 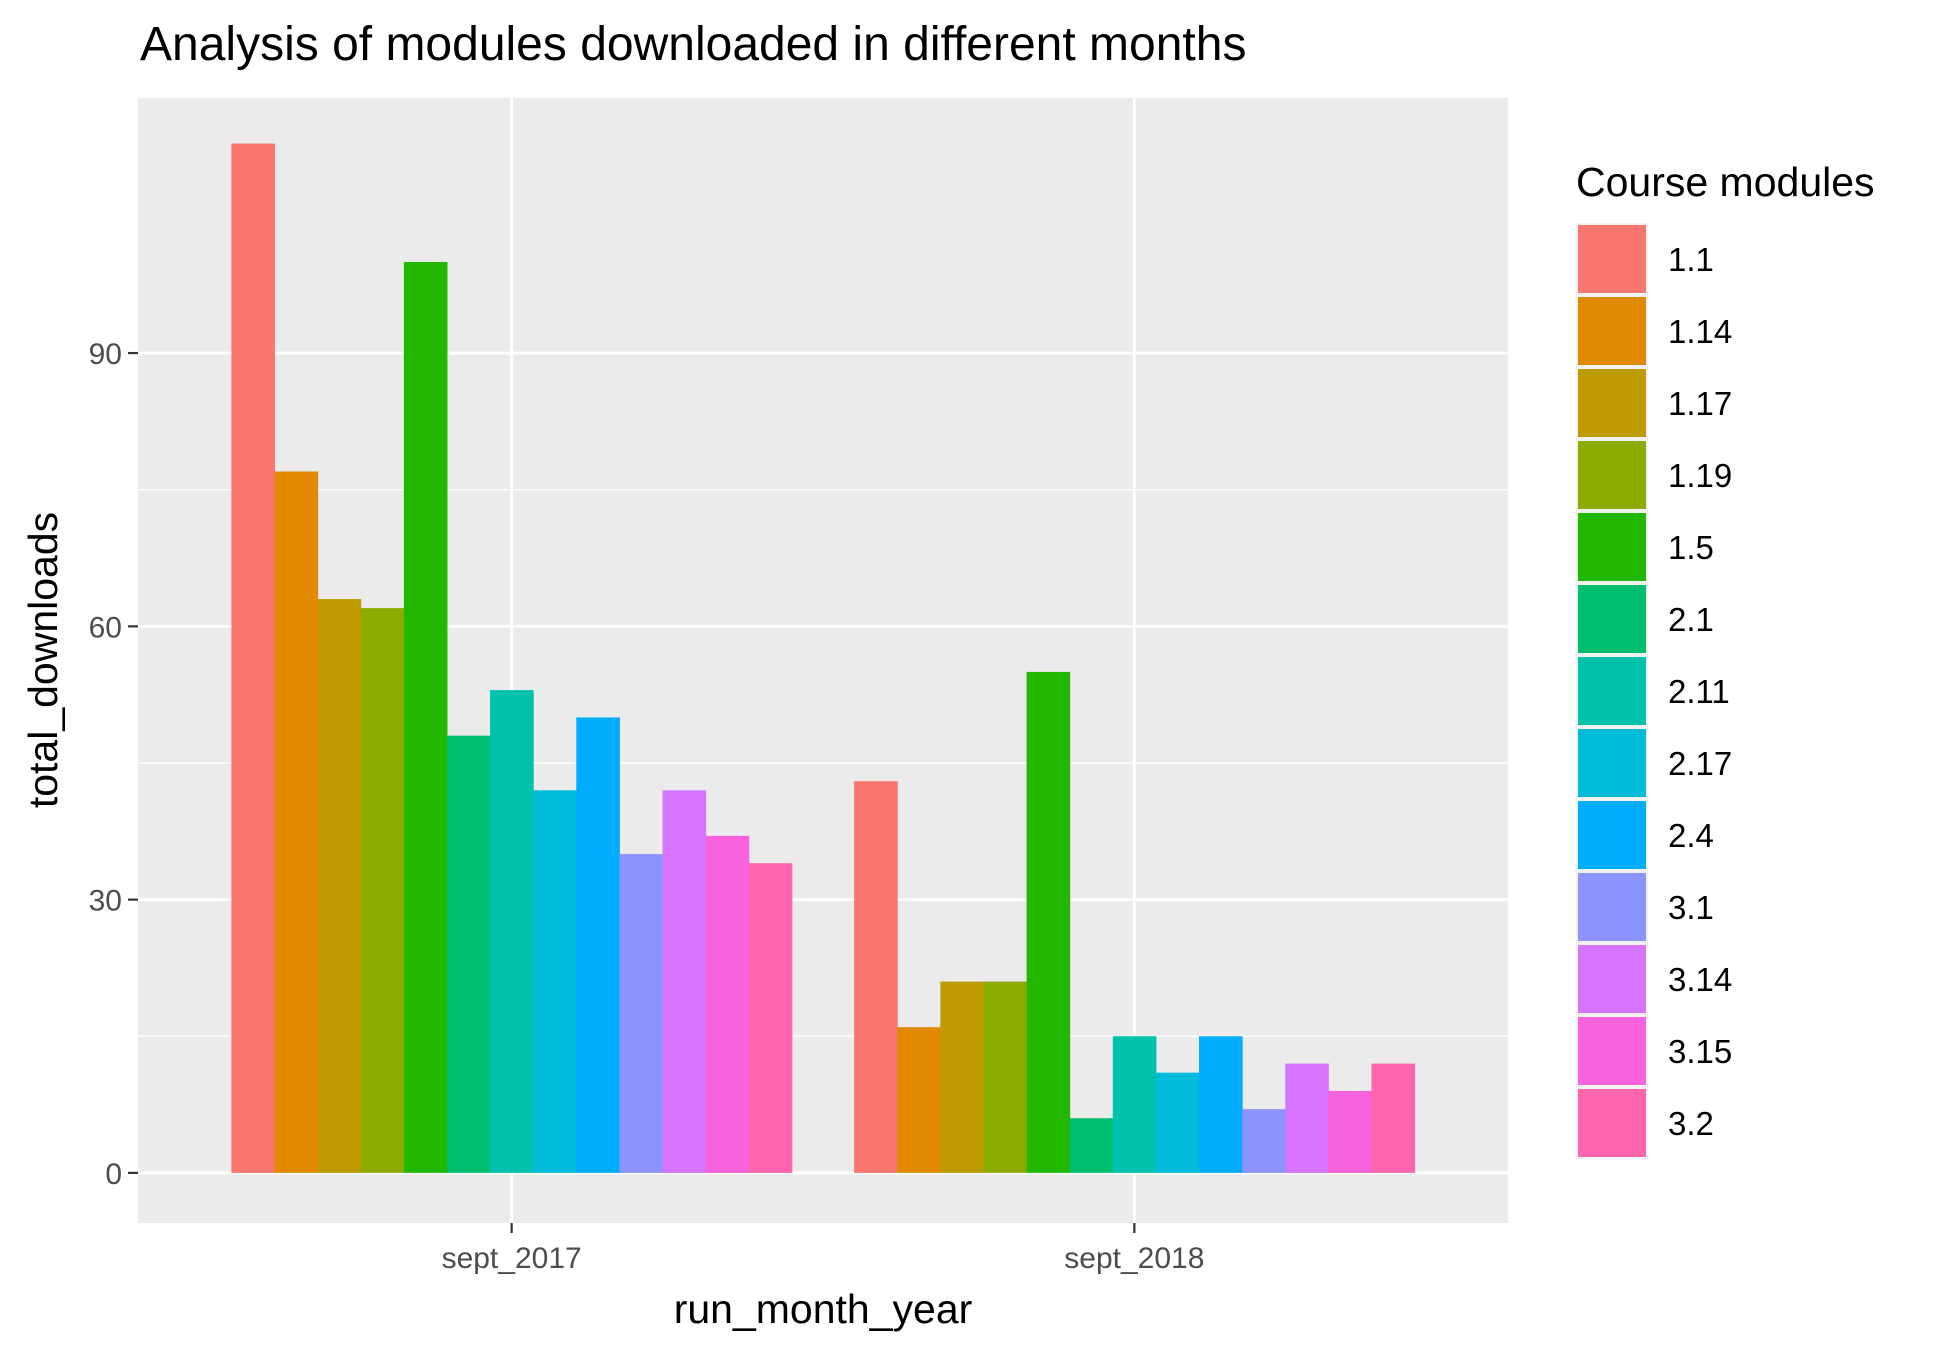 I want to click on x-axis: sept_2017 sept_2018, so click(x=823, y=1249).